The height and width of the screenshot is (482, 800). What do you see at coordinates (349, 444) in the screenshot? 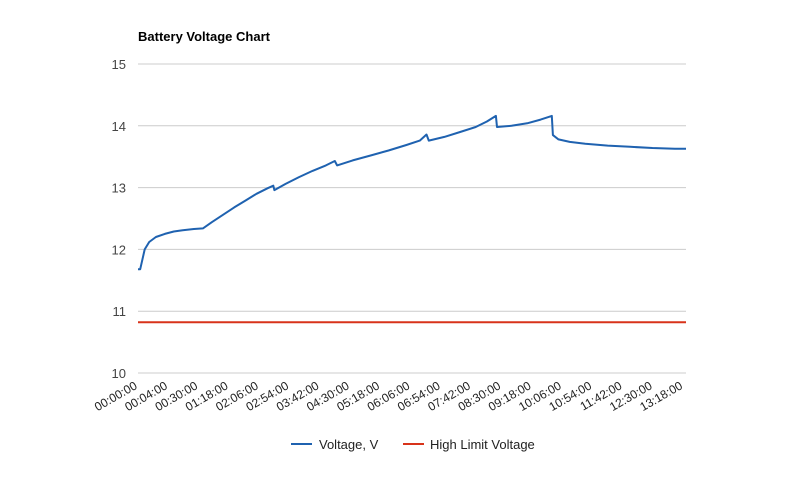
I see `legend-label: Voltage, V` at bounding box center [349, 444].